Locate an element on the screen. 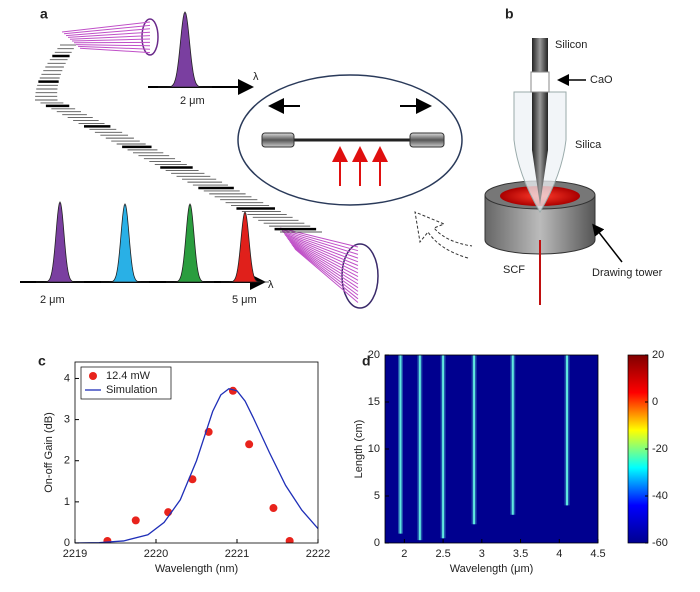 The image size is (700, 592). panel-label: a is located at coordinates (44, 14).